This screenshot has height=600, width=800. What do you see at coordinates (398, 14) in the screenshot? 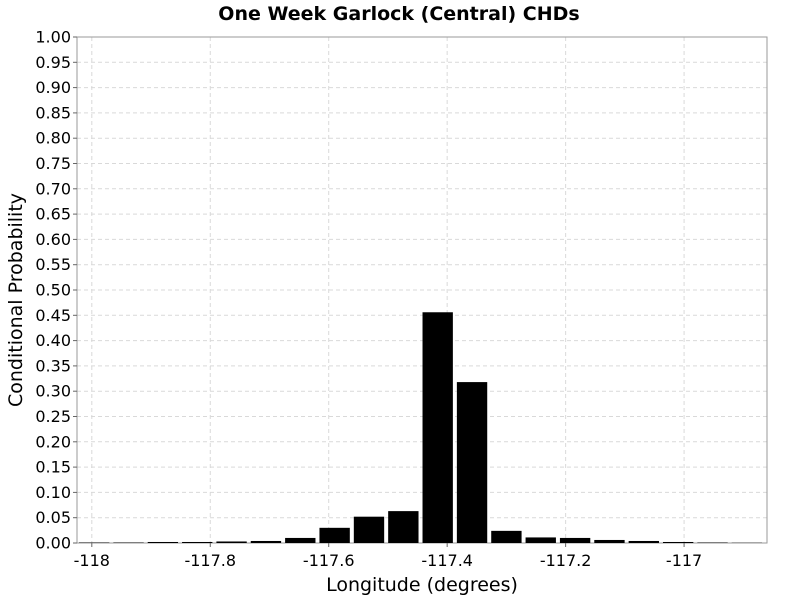
I see `chart-title: One Week Garlock (Central) CHDs` at bounding box center [398, 14].